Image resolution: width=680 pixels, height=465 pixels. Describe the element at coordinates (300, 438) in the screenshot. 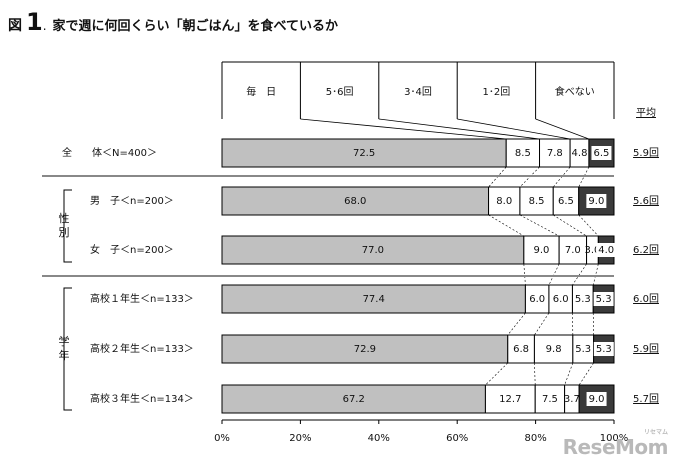

I see `x-tick-label: 20%` at that location.